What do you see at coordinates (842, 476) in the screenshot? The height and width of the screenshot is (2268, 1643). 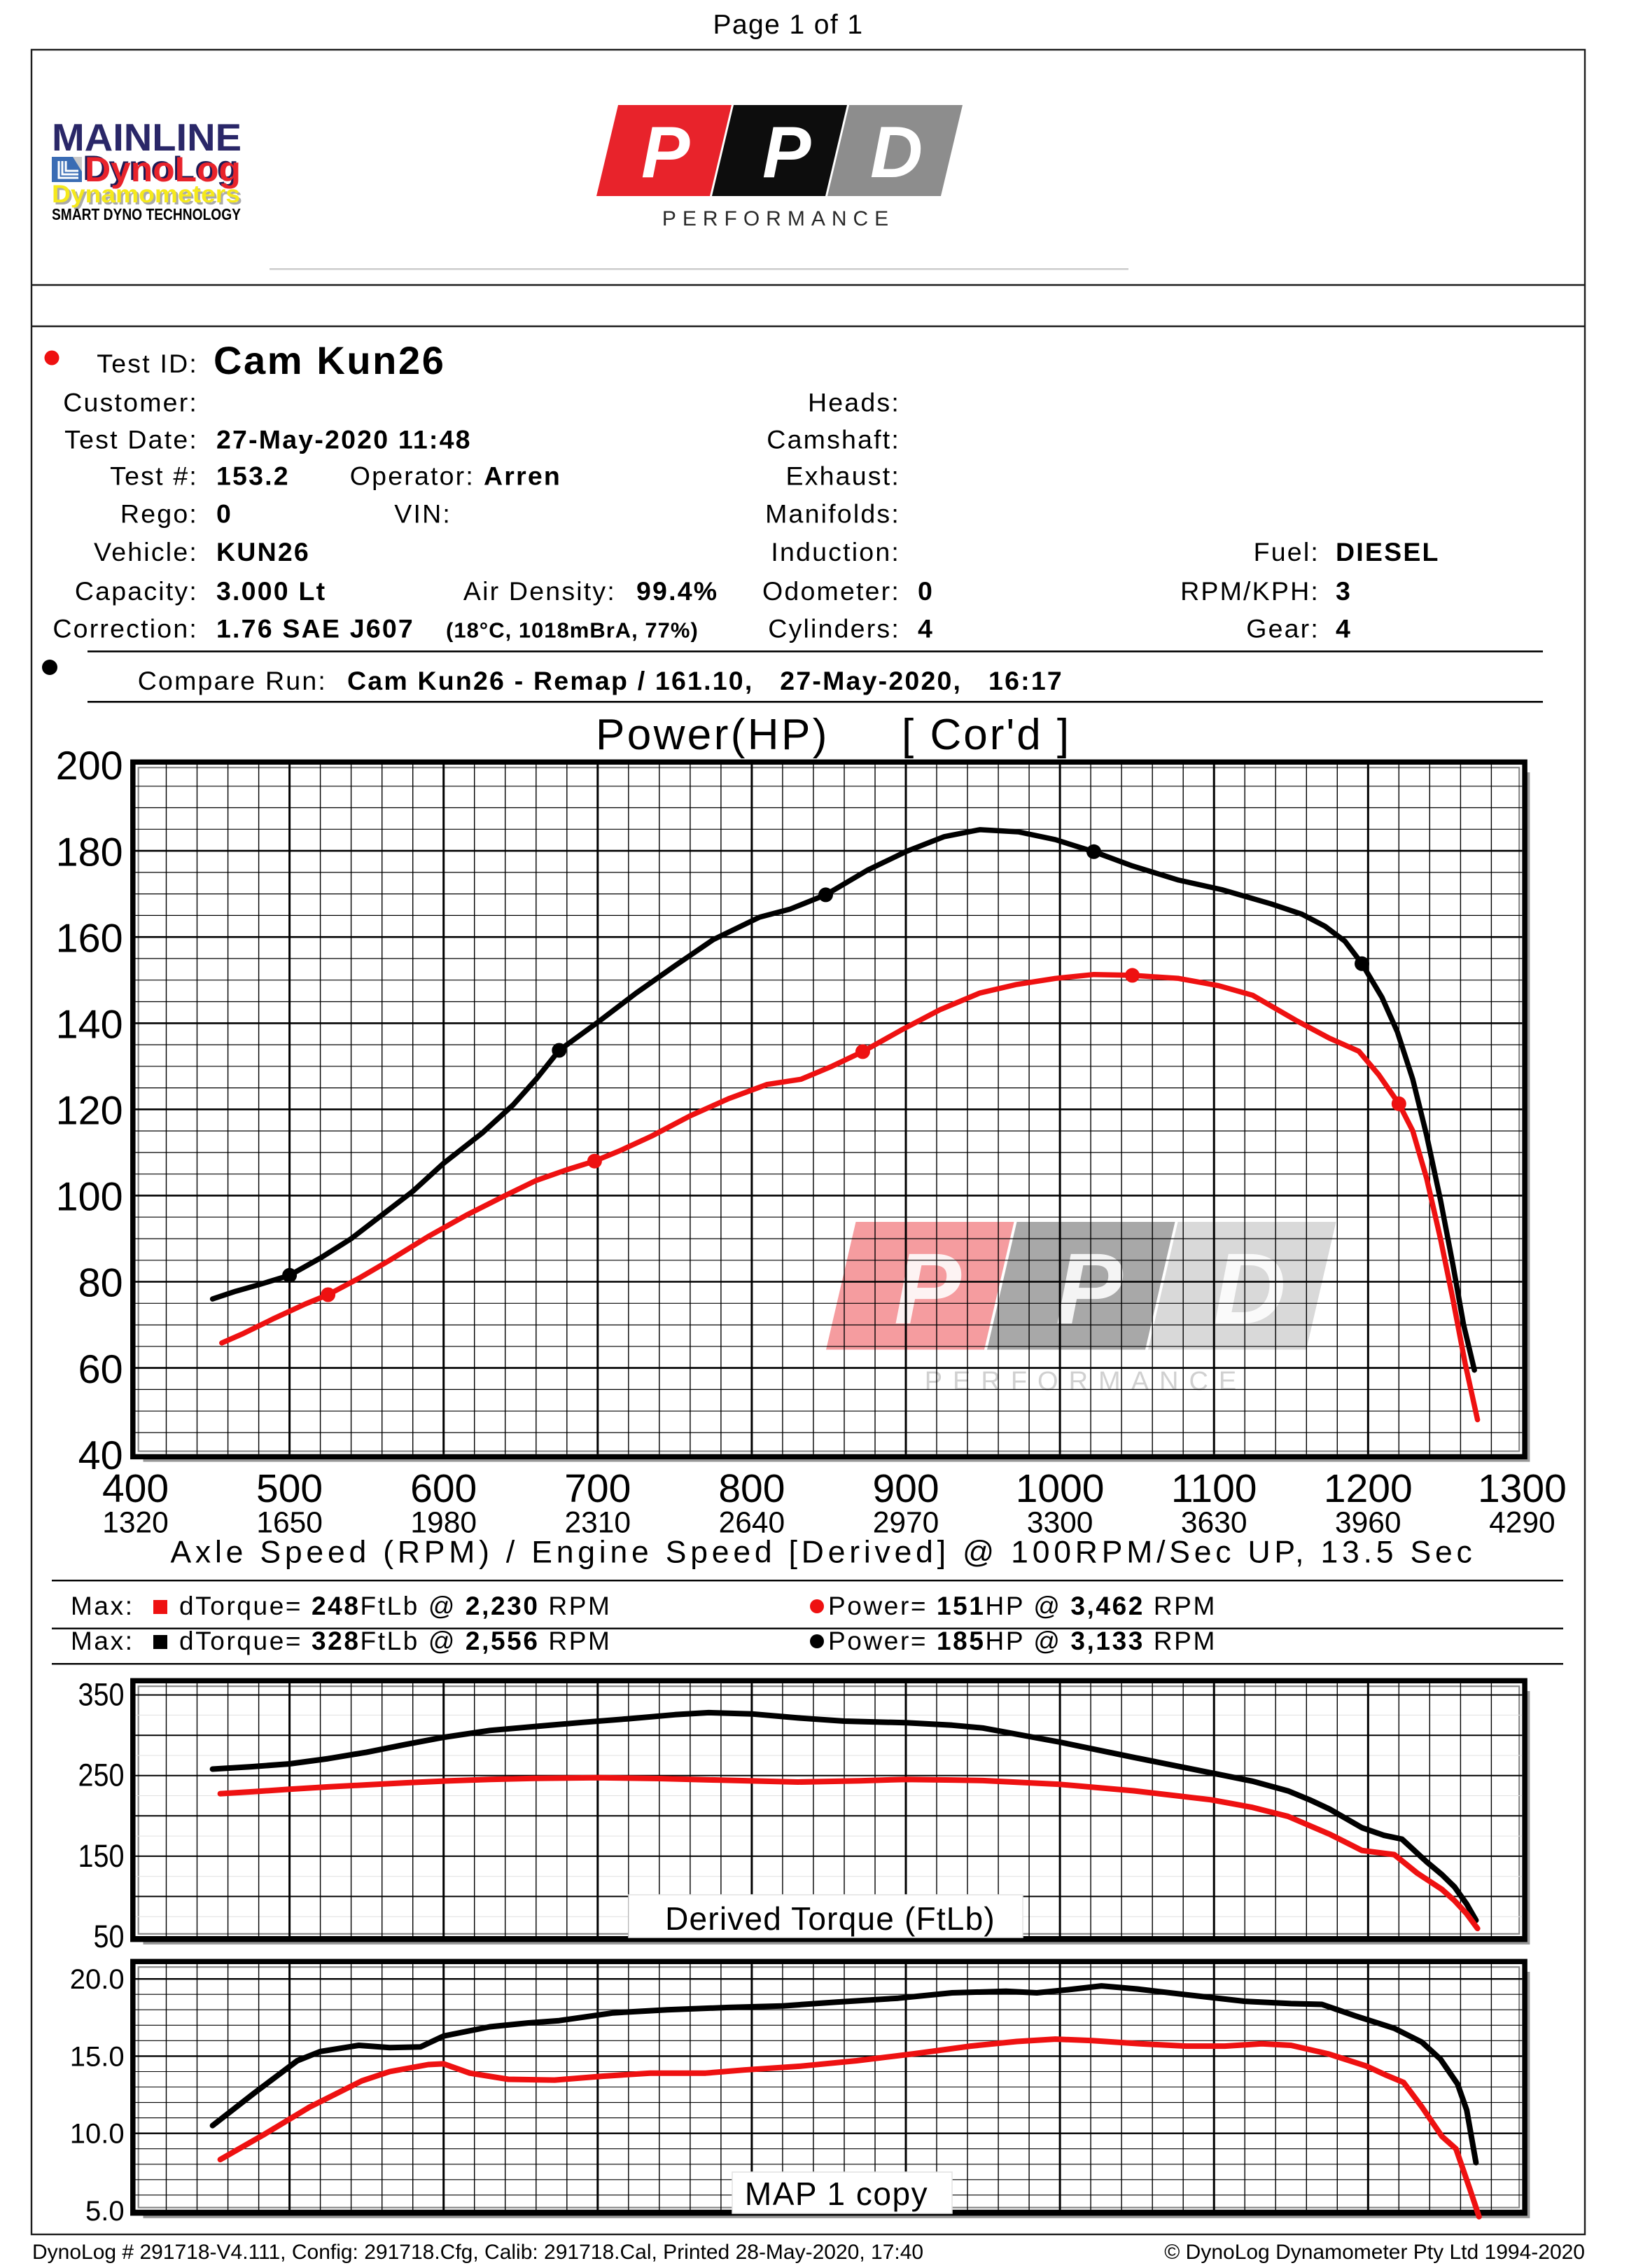 I see `svg-text: Exhaust:` at bounding box center [842, 476].